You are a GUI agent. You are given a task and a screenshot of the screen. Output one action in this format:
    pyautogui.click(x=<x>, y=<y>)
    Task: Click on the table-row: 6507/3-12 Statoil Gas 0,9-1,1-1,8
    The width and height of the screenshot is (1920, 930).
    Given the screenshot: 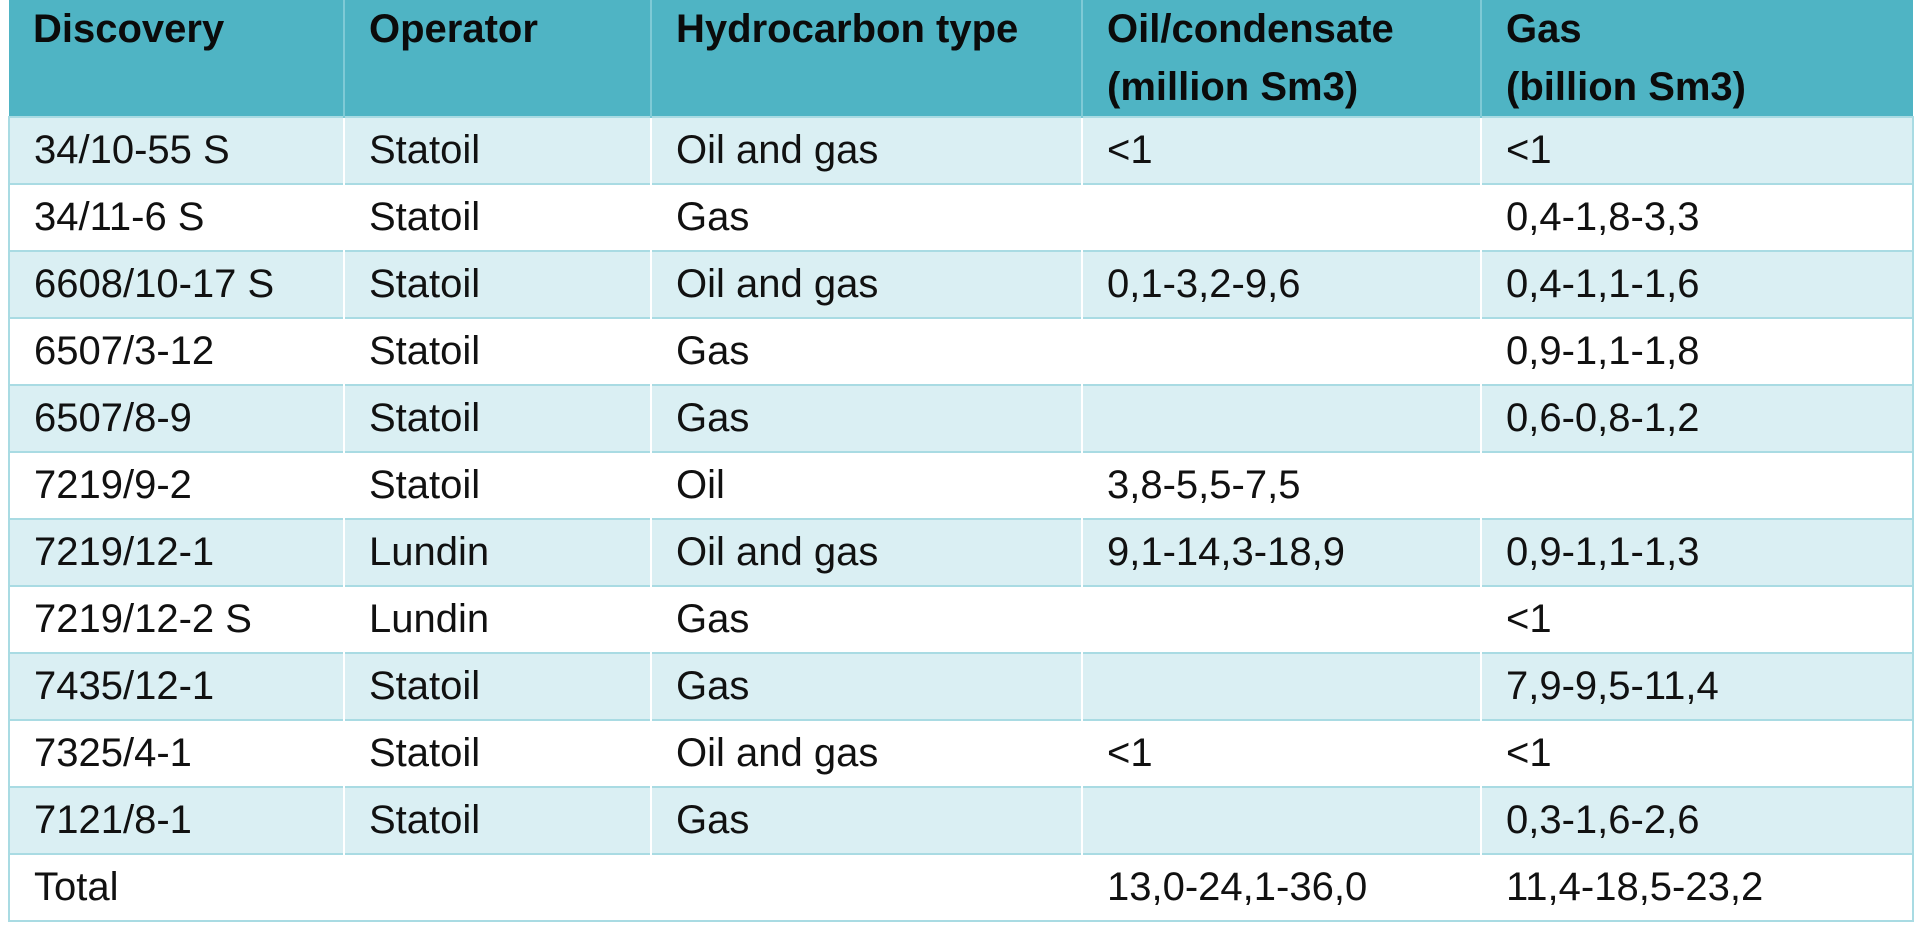 What is the action you would take?
    pyautogui.click(x=961, y=351)
    